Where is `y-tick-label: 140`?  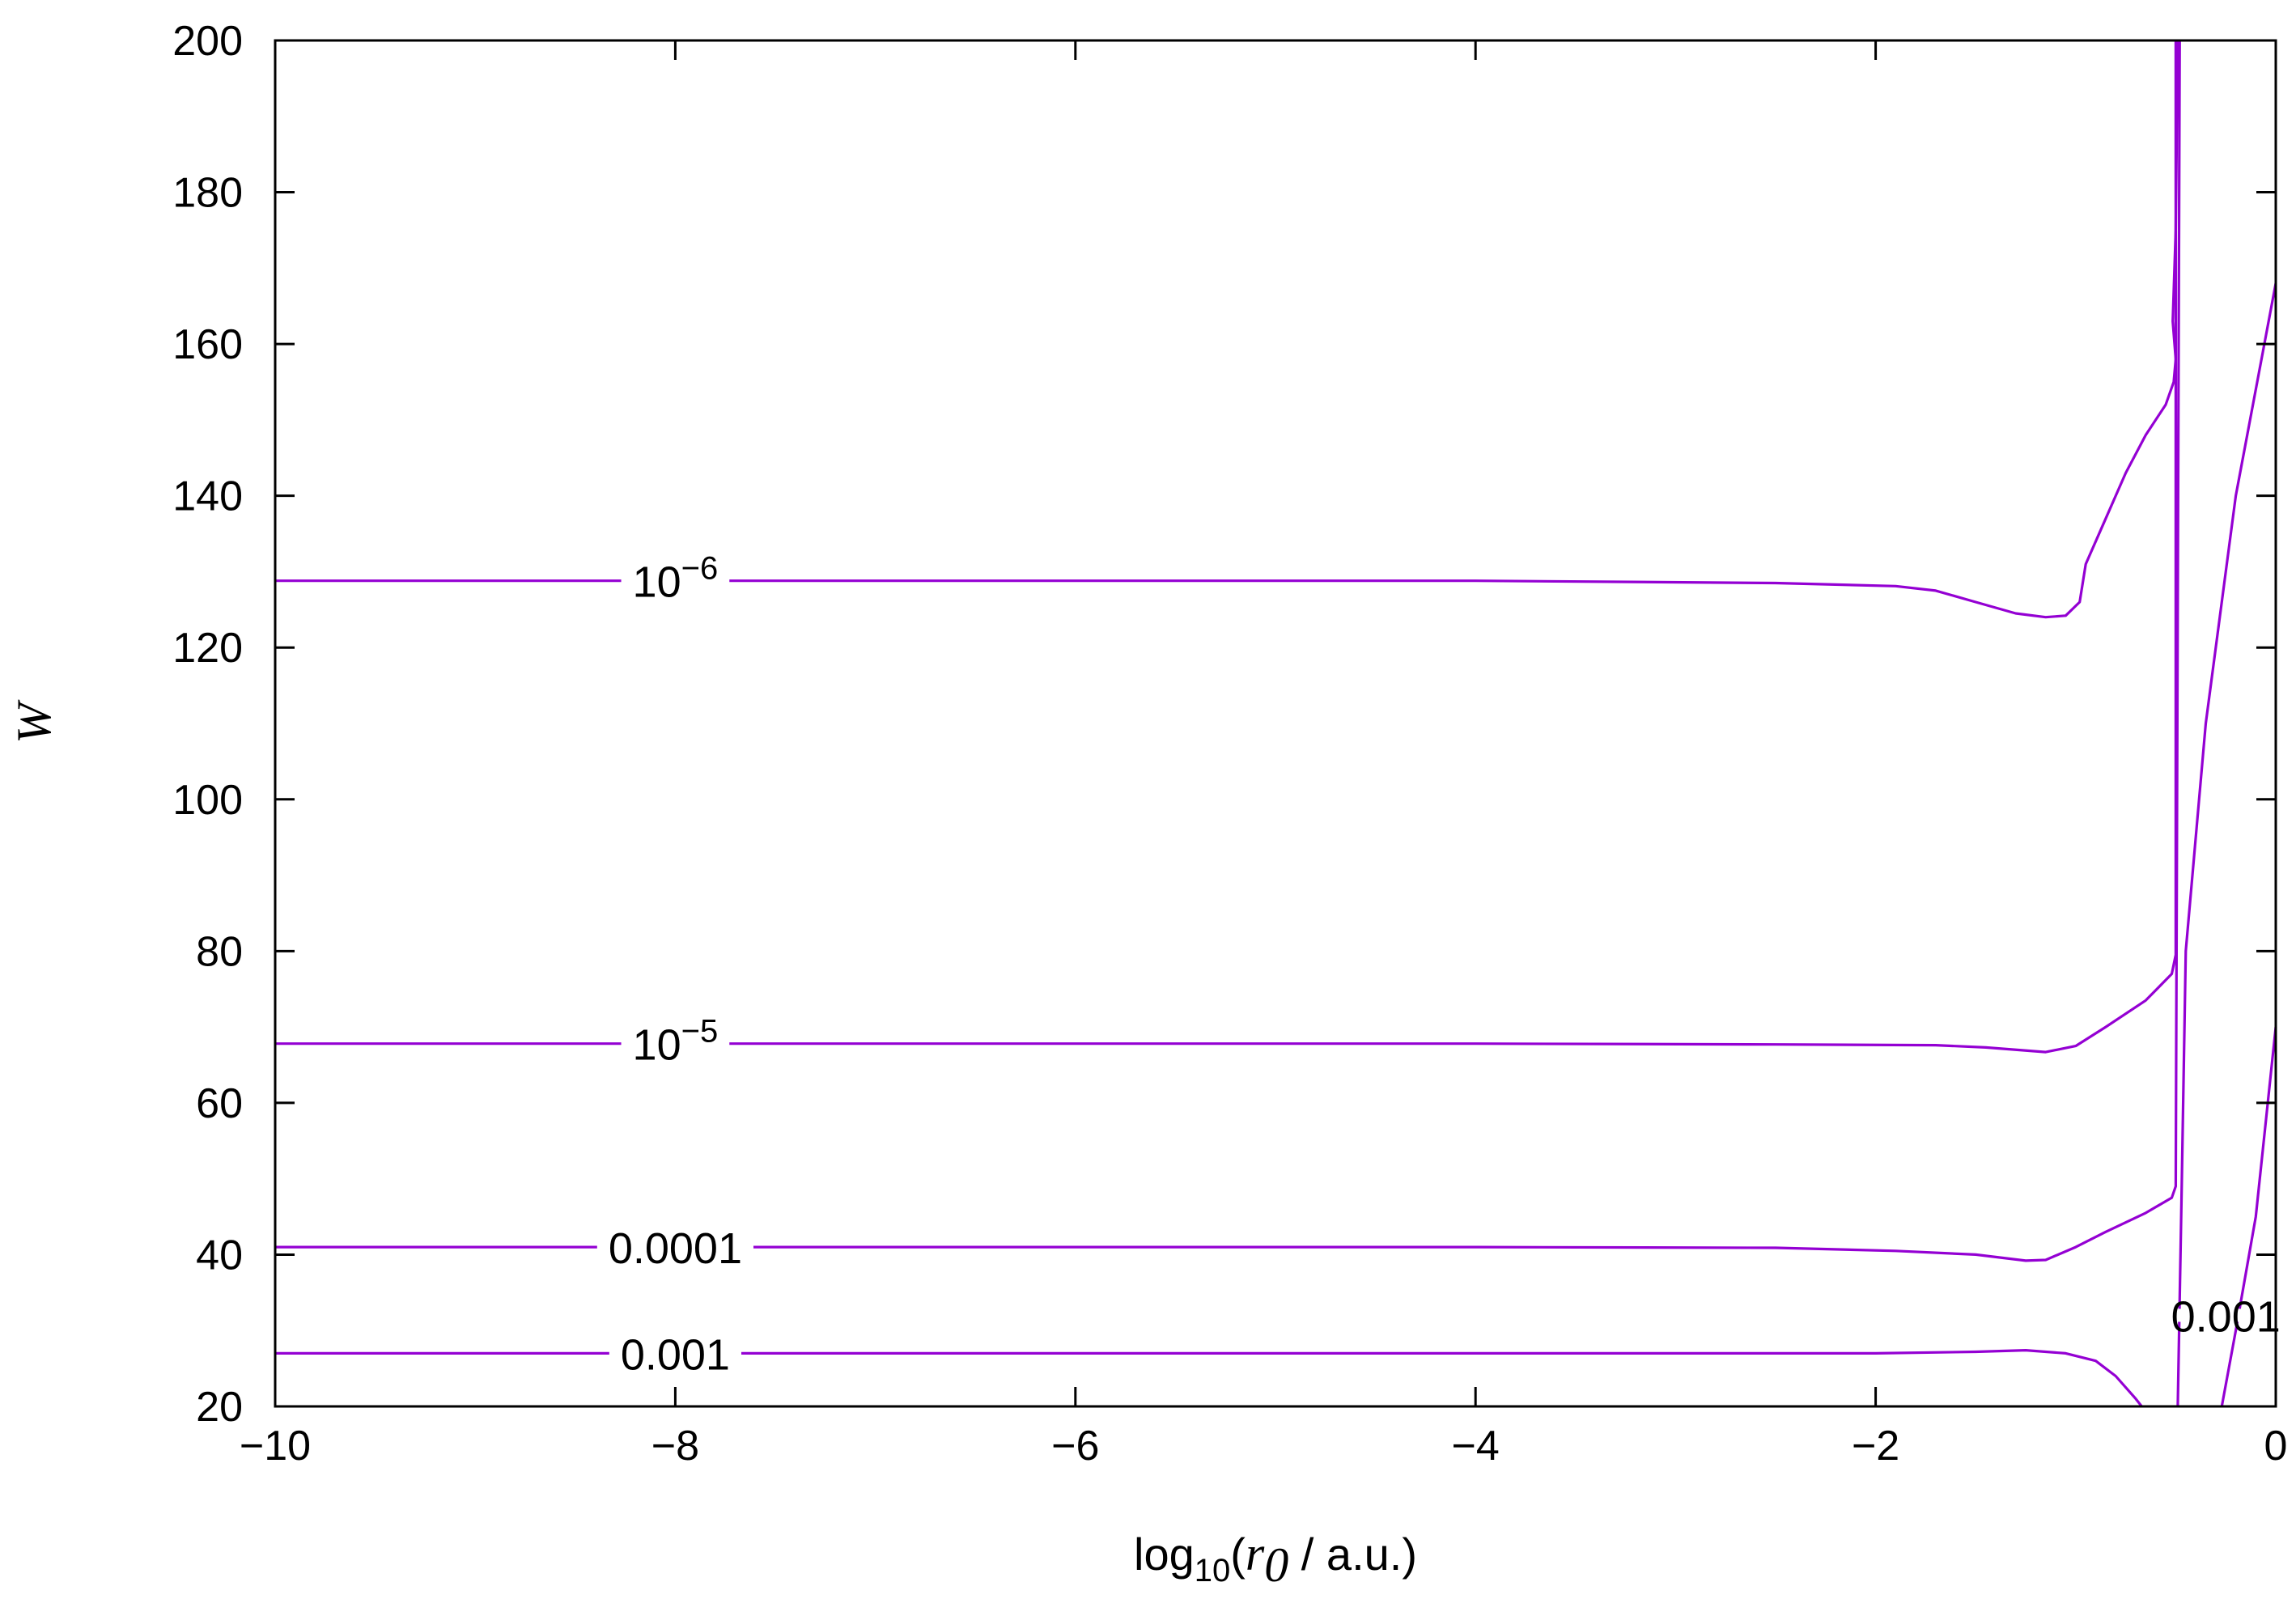
y-tick-label: 140 is located at coordinates (207, 497).